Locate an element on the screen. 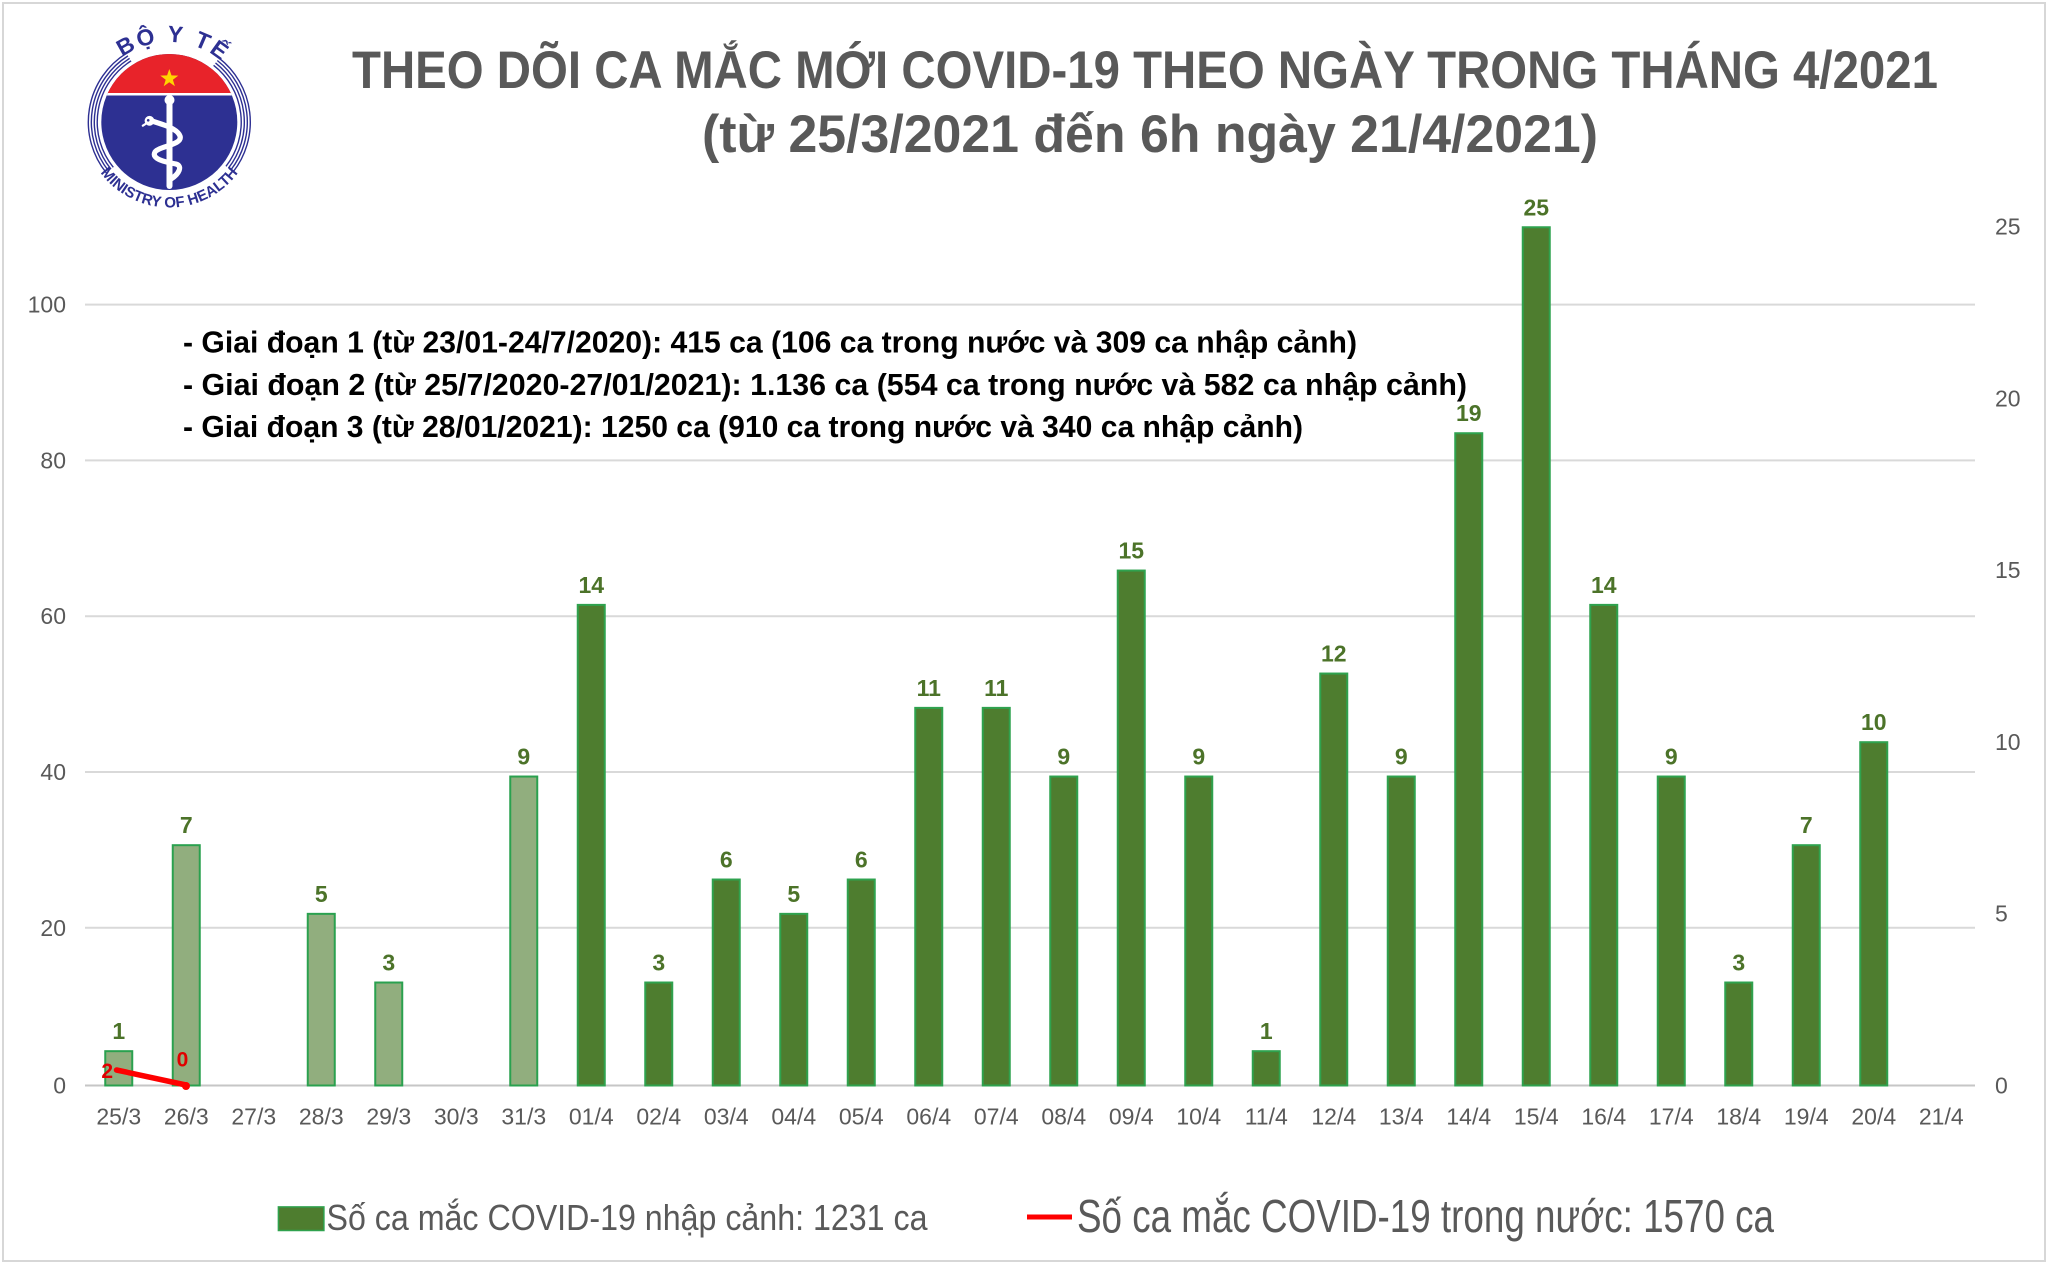 The height and width of the screenshot is (1269, 2048). svg-text: 16/4 is located at coordinates (1603, 1117).